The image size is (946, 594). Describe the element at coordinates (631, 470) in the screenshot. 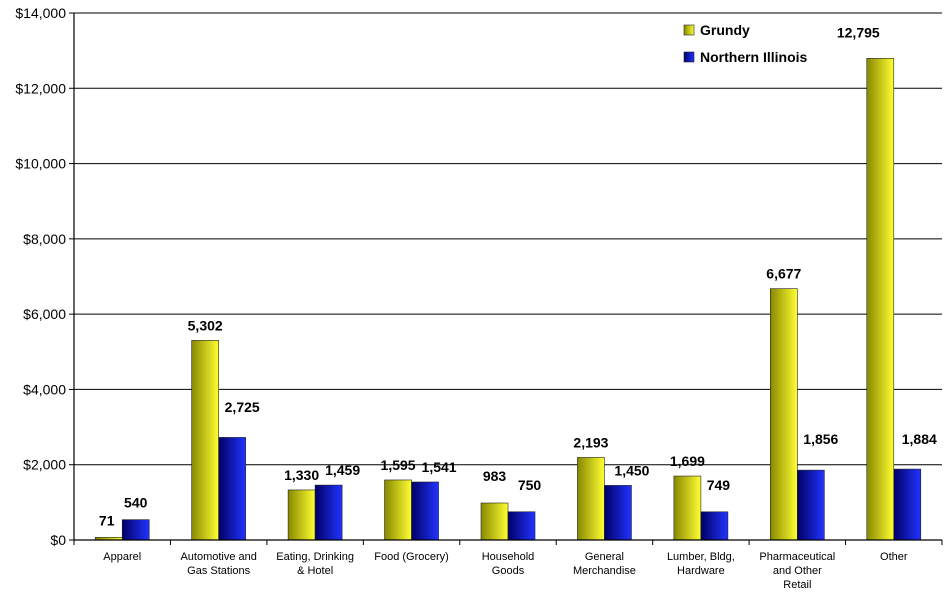

I see `data-label: 1,450` at that location.